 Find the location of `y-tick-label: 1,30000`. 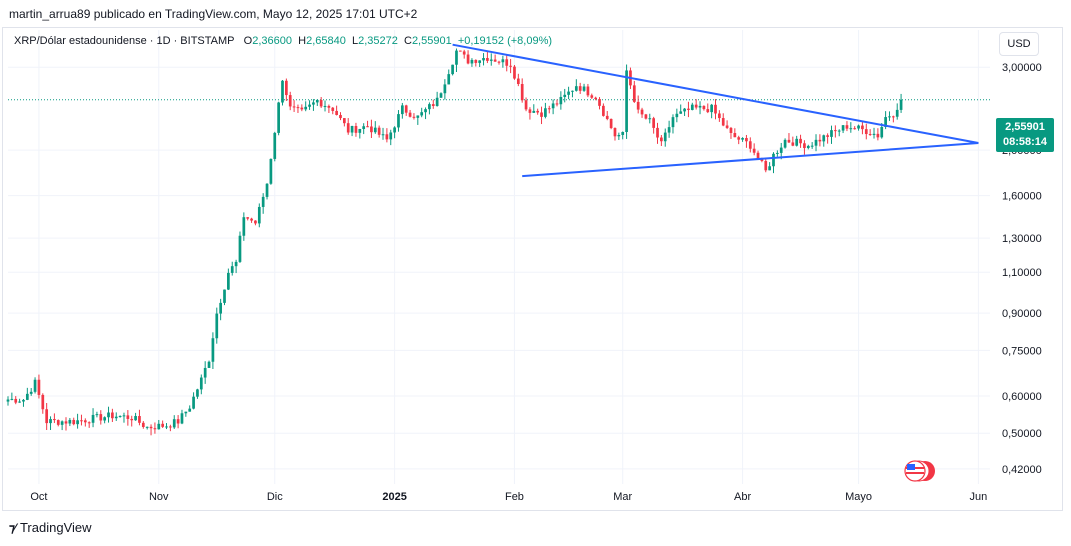

y-tick-label: 1,30000 is located at coordinates (1022, 239).